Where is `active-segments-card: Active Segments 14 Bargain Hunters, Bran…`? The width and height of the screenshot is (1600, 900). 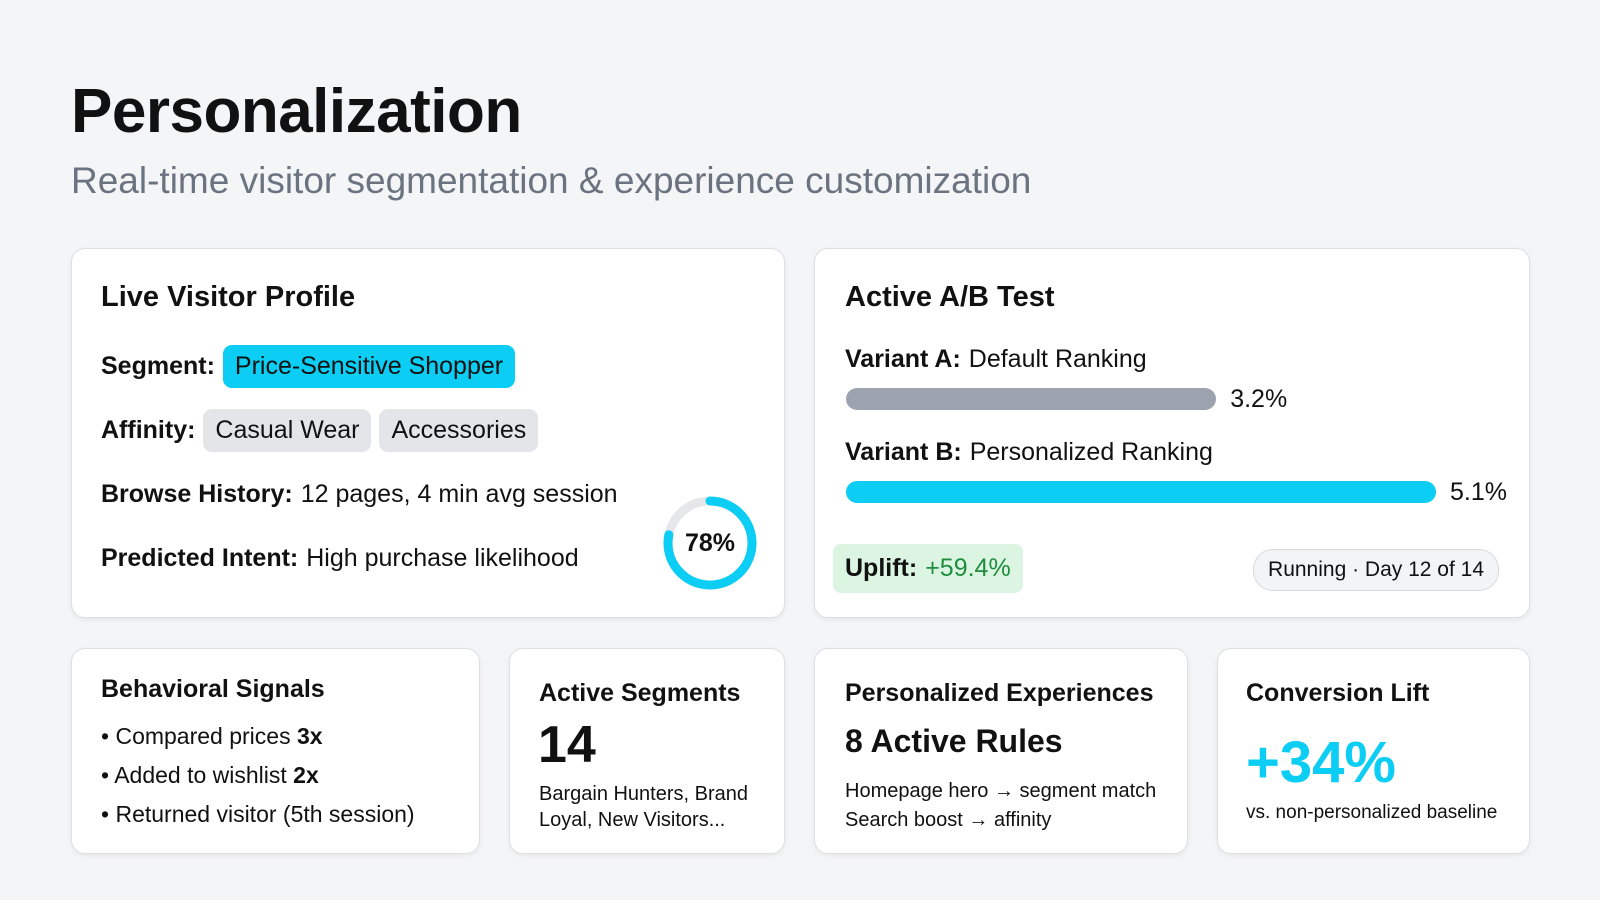 active-segments-card: Active Segments 14 Bargain Hunters, Bran… is located at coordinates (647, 751).